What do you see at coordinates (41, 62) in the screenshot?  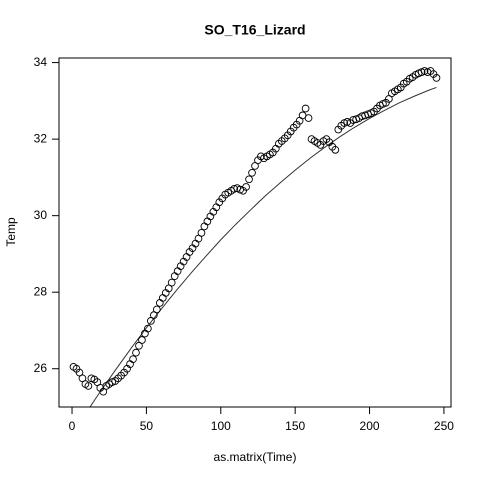 I see `y-tick-label: 34` at bounding box center [41, 62].